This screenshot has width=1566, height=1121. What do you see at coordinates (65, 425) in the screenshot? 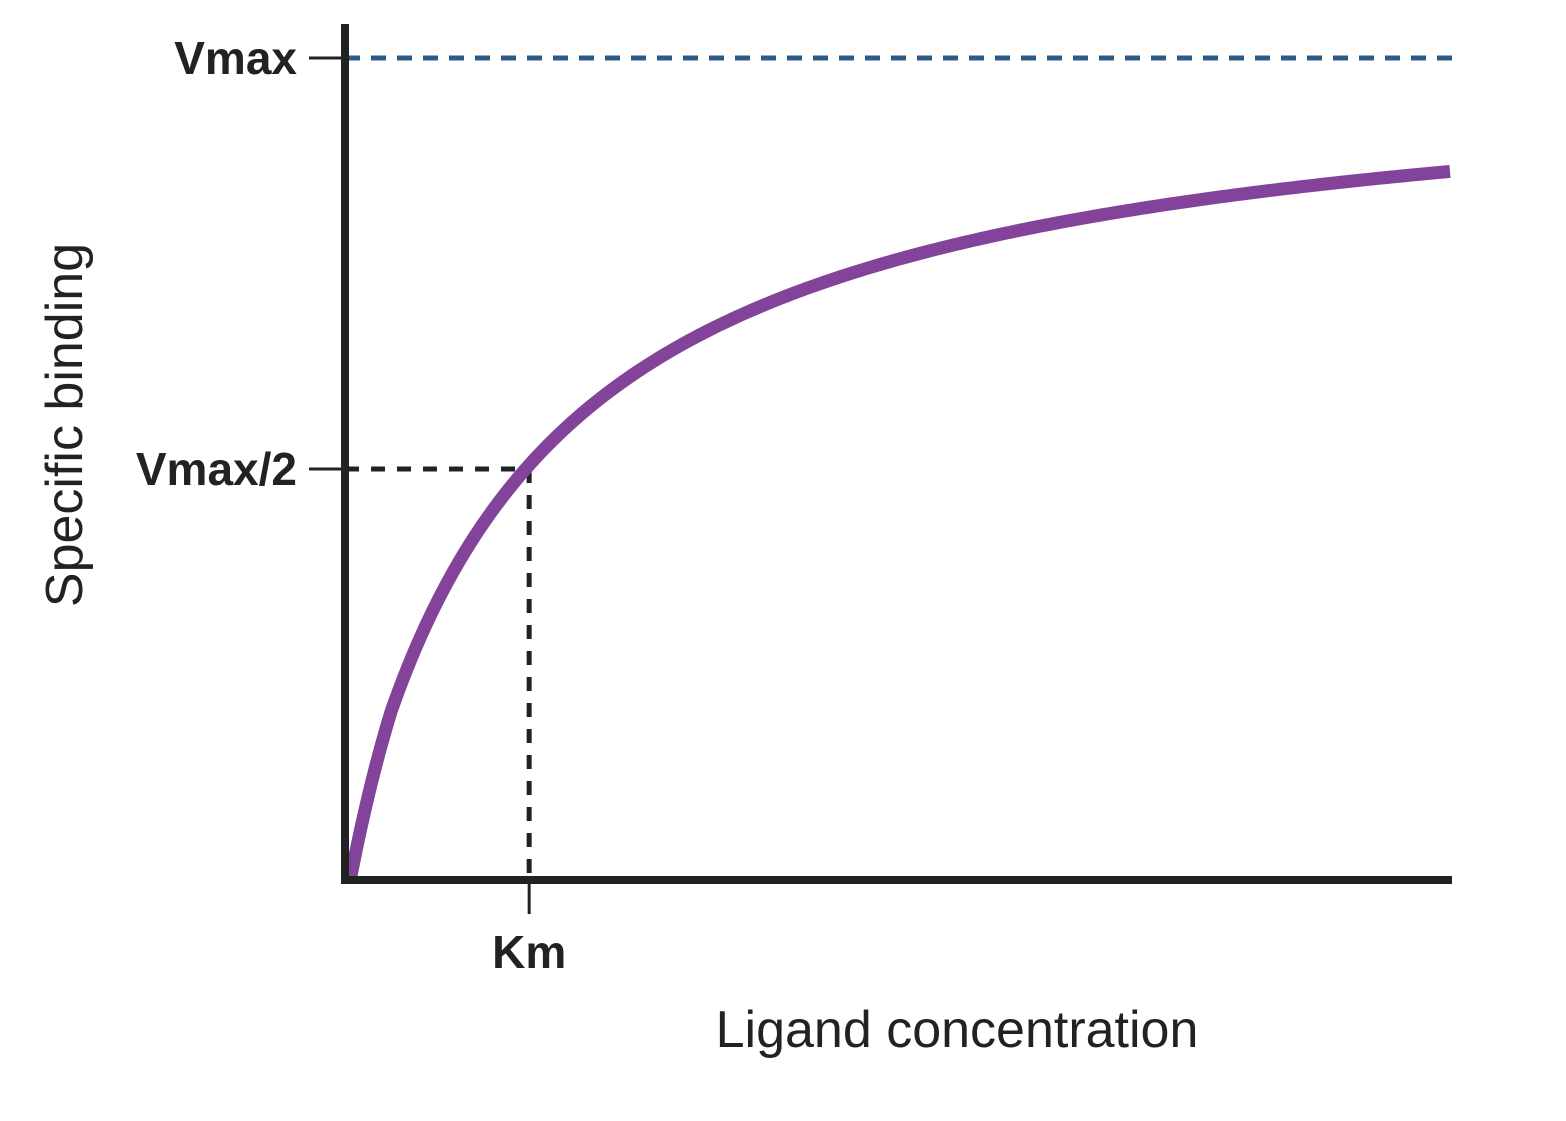
I see `y-axis-label: Specific binding` at bounding box center [65, 425].